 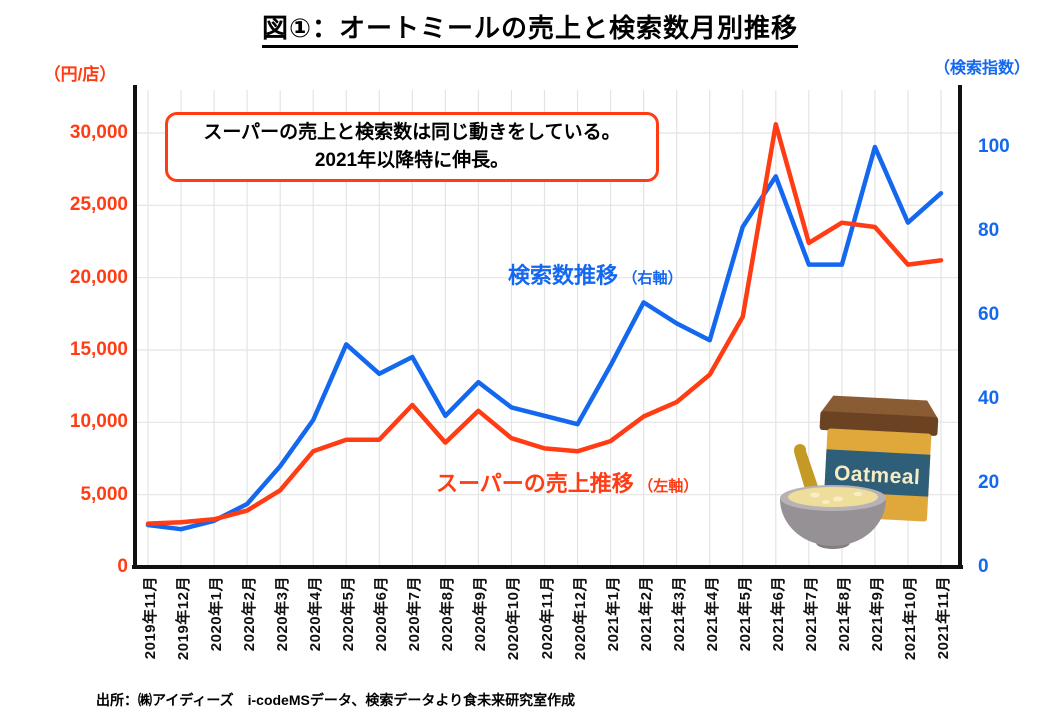 I want to click on right-axis-tick: 60, so click(x=989, y=314).